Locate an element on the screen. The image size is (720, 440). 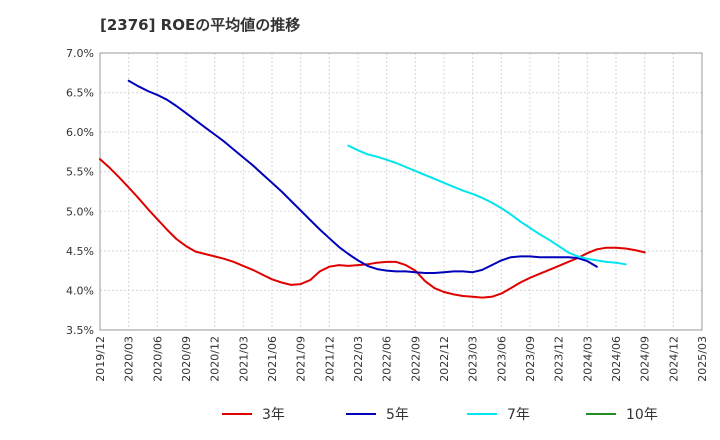
x-tick-label: 2023/09 is located at coordinates (530, 359).